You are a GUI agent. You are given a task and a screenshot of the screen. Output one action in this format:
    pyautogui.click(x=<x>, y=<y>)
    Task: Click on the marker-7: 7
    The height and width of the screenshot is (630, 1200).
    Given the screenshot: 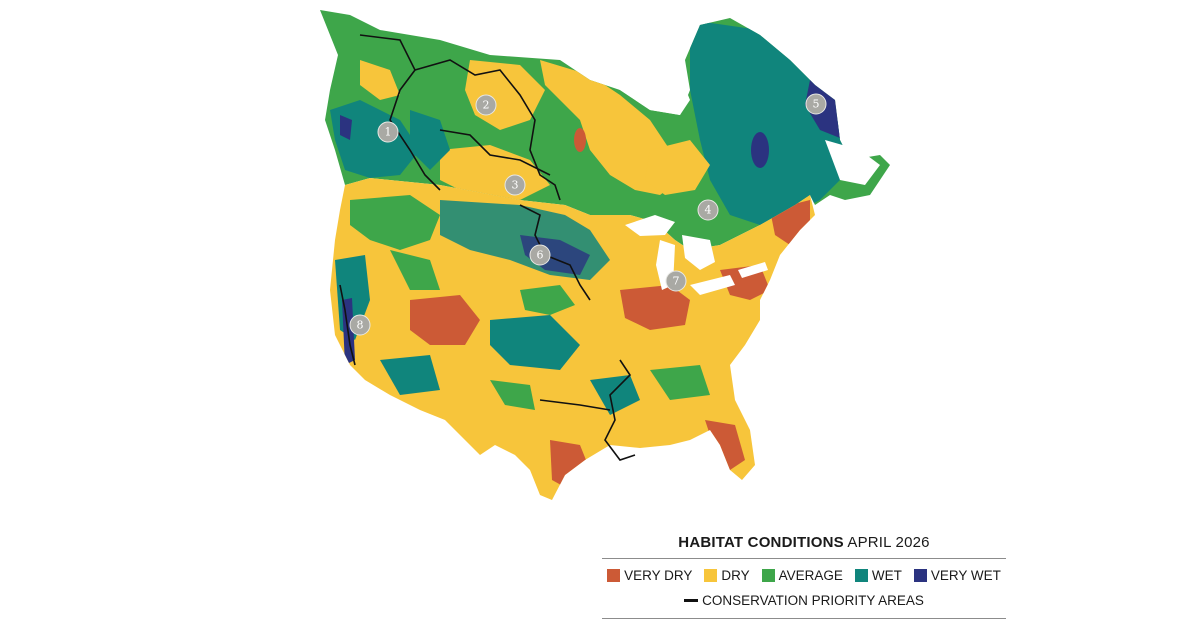 What is the action you would take?
    pyautogui.click(x=676, y=281)
    